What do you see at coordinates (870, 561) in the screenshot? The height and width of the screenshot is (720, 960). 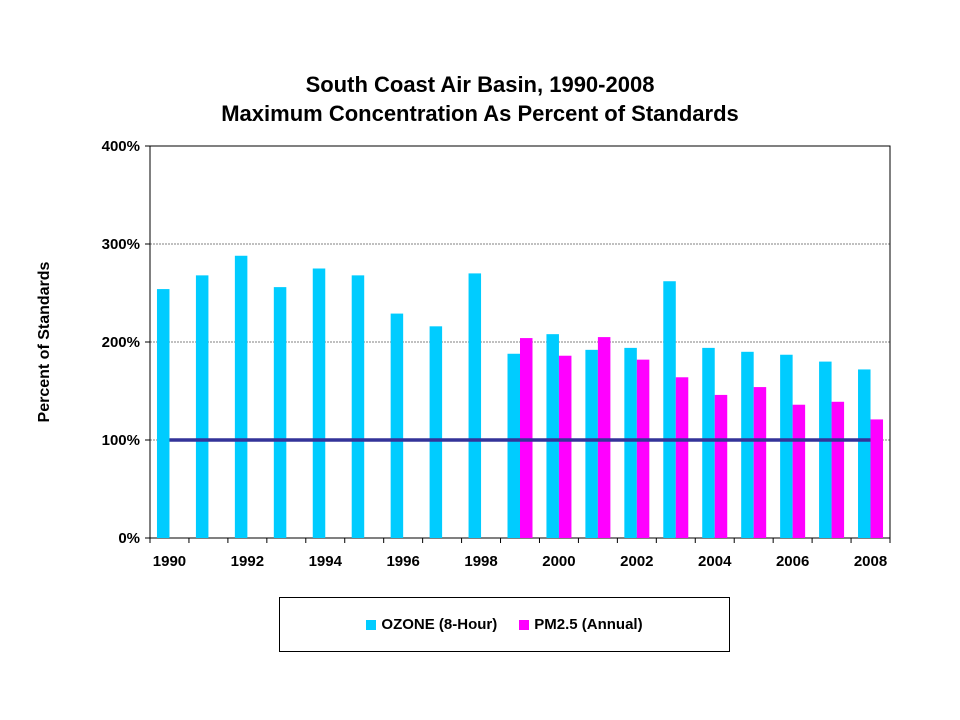 I see `x-tick-label: 2008` at bounding box center [870, 561].